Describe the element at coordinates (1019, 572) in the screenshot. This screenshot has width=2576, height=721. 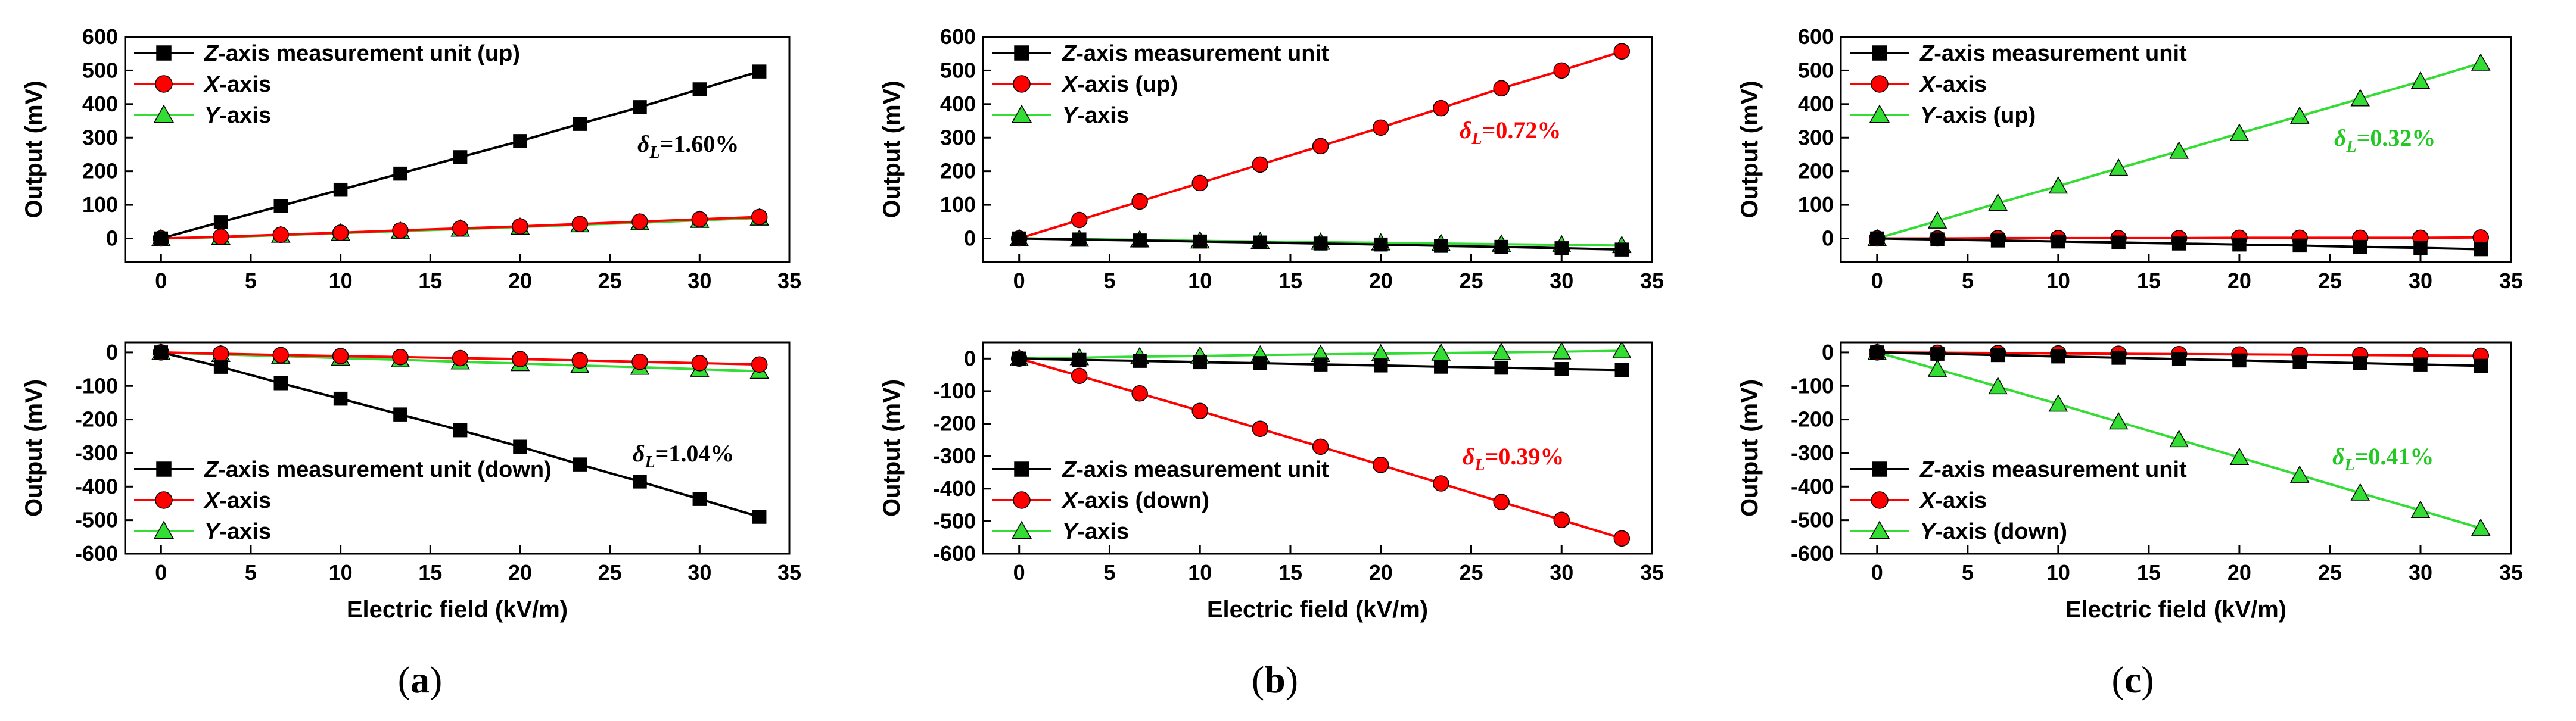
I see `x-tick-label: 0` at that location.